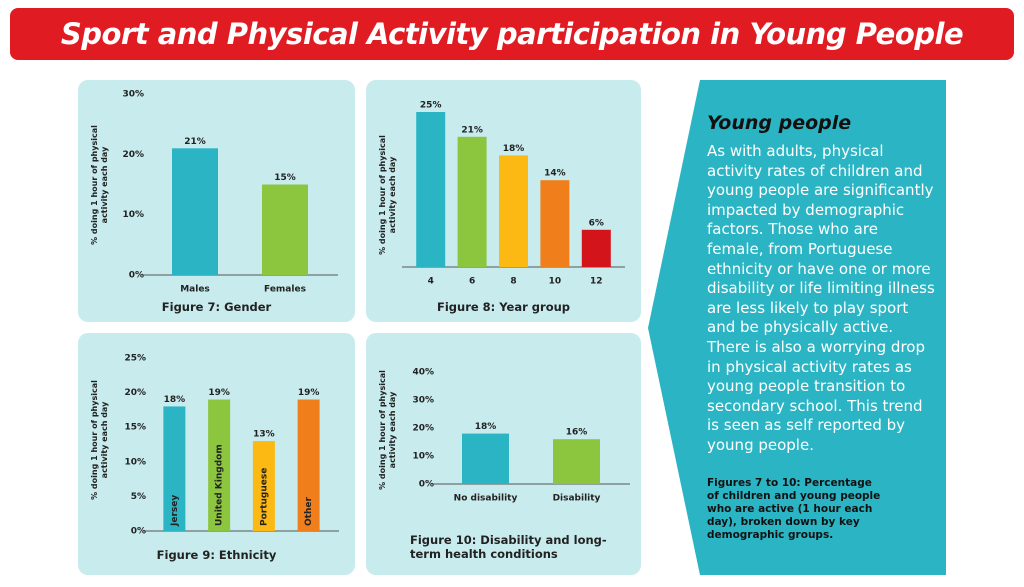 Image resolution: width=1024 pixels, height=587 pixels. I want to click on chart-title: Figure 9: Ethnicity, so click(216, 555).